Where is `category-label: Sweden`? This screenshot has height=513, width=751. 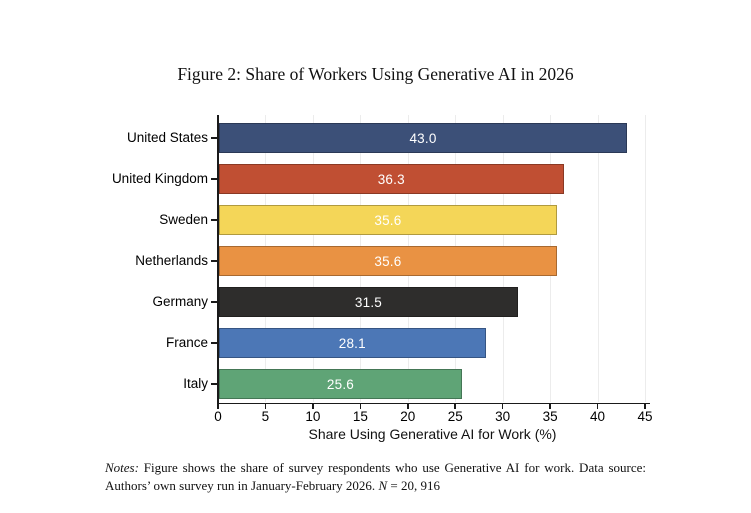
category-label: Sweden is located at coordinates (183, 219).